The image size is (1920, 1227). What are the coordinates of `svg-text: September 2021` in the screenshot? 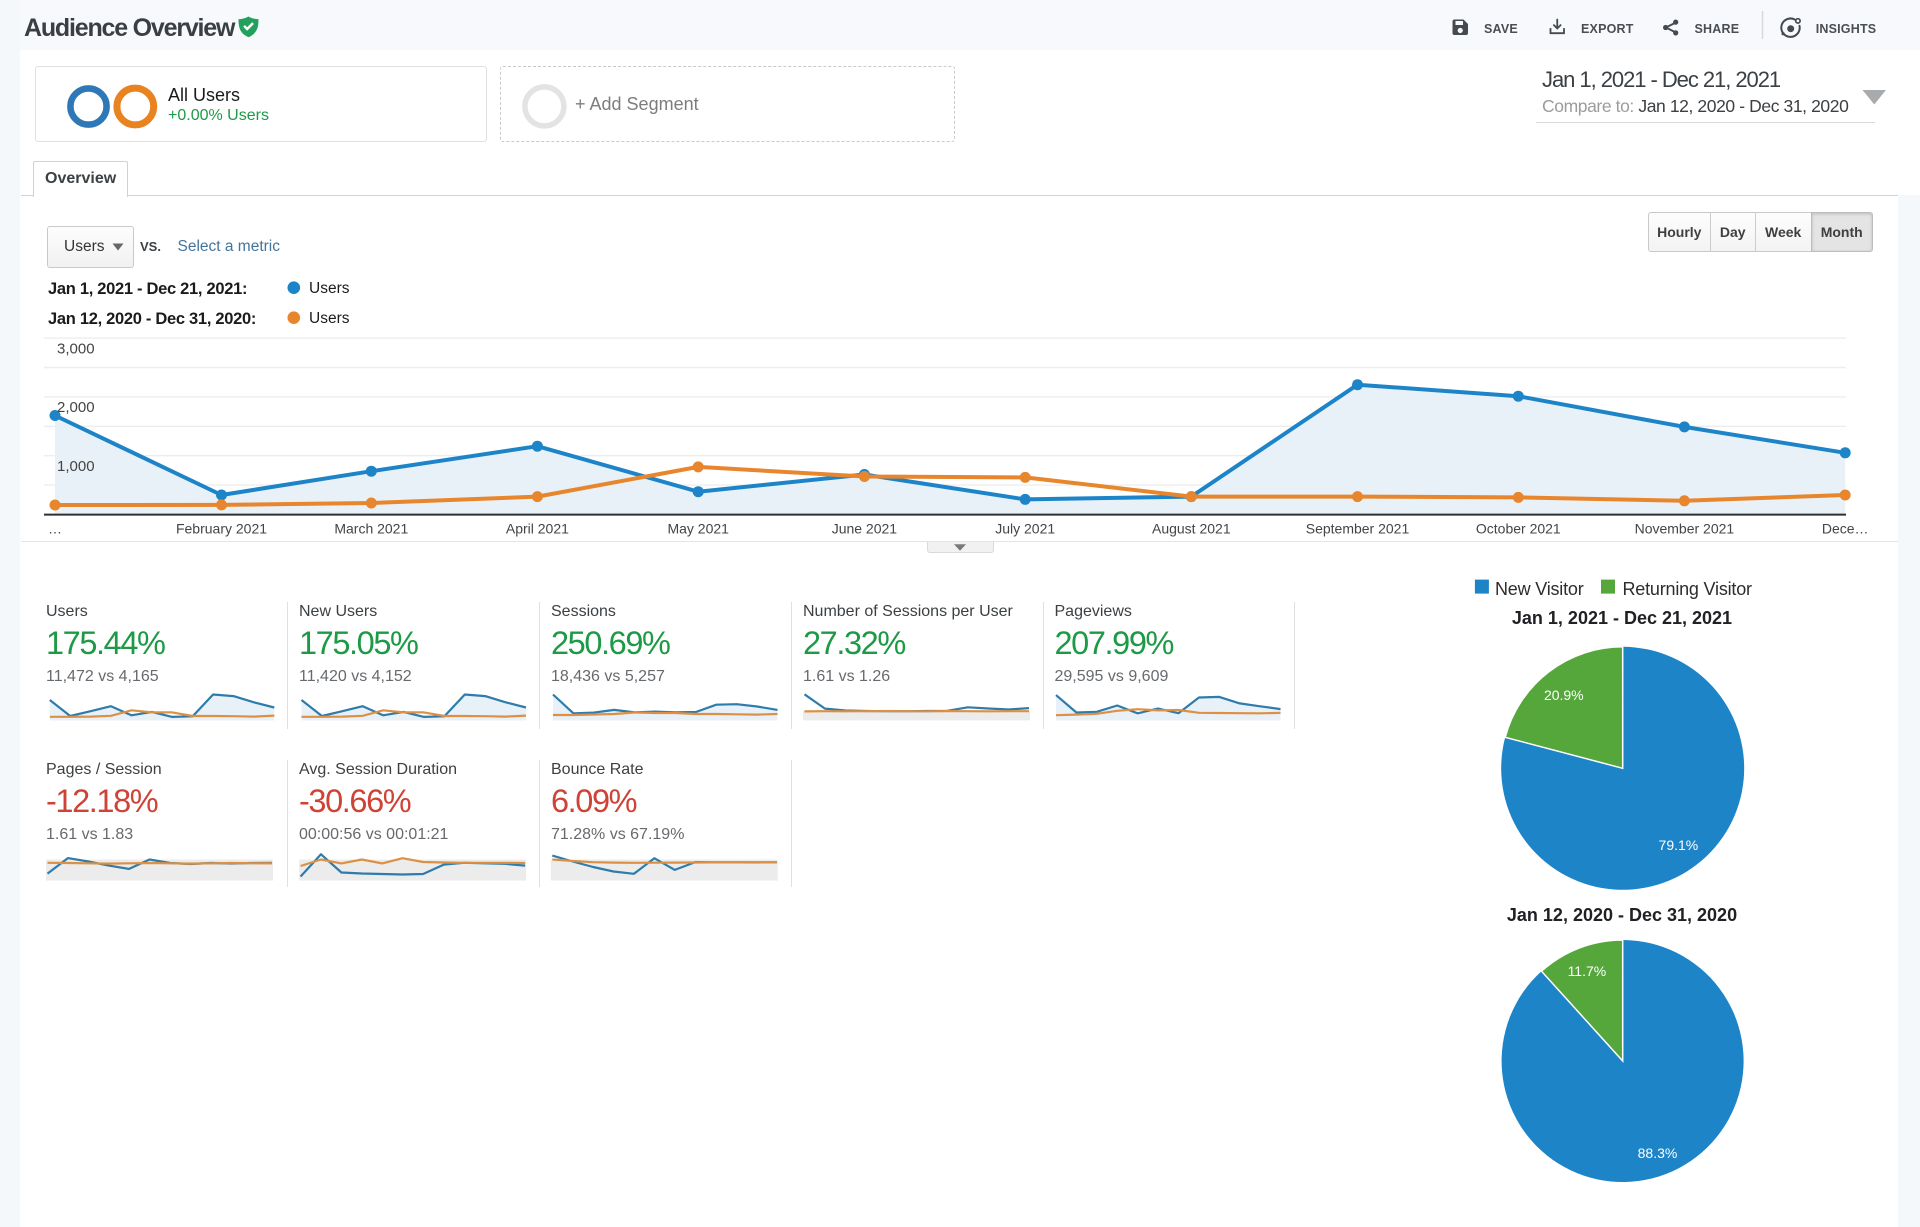 It's located at (1358, 529).